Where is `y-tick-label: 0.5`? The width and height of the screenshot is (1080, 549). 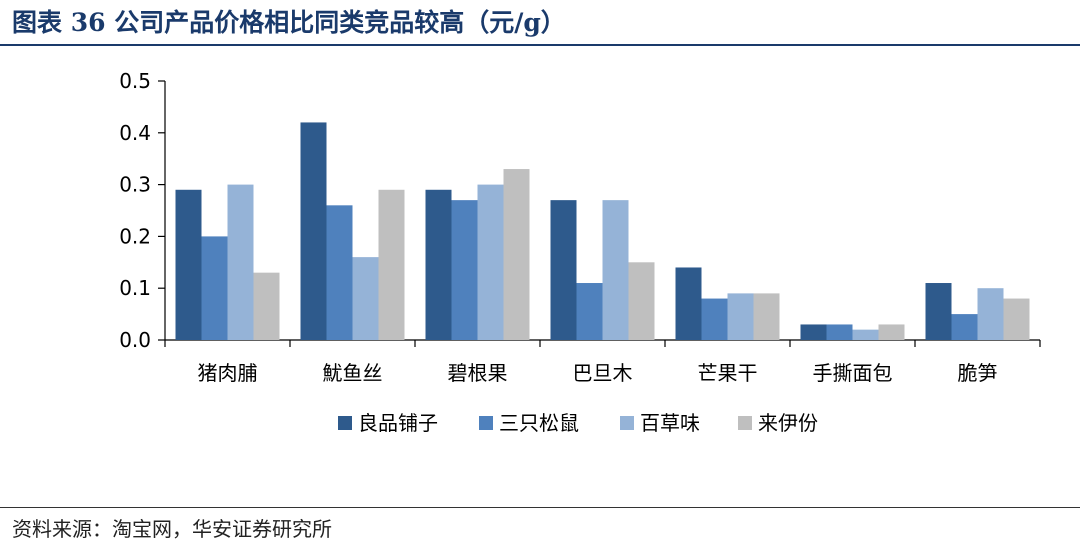
y-tick-label: 0.5 is located at coordinates (135, 81).